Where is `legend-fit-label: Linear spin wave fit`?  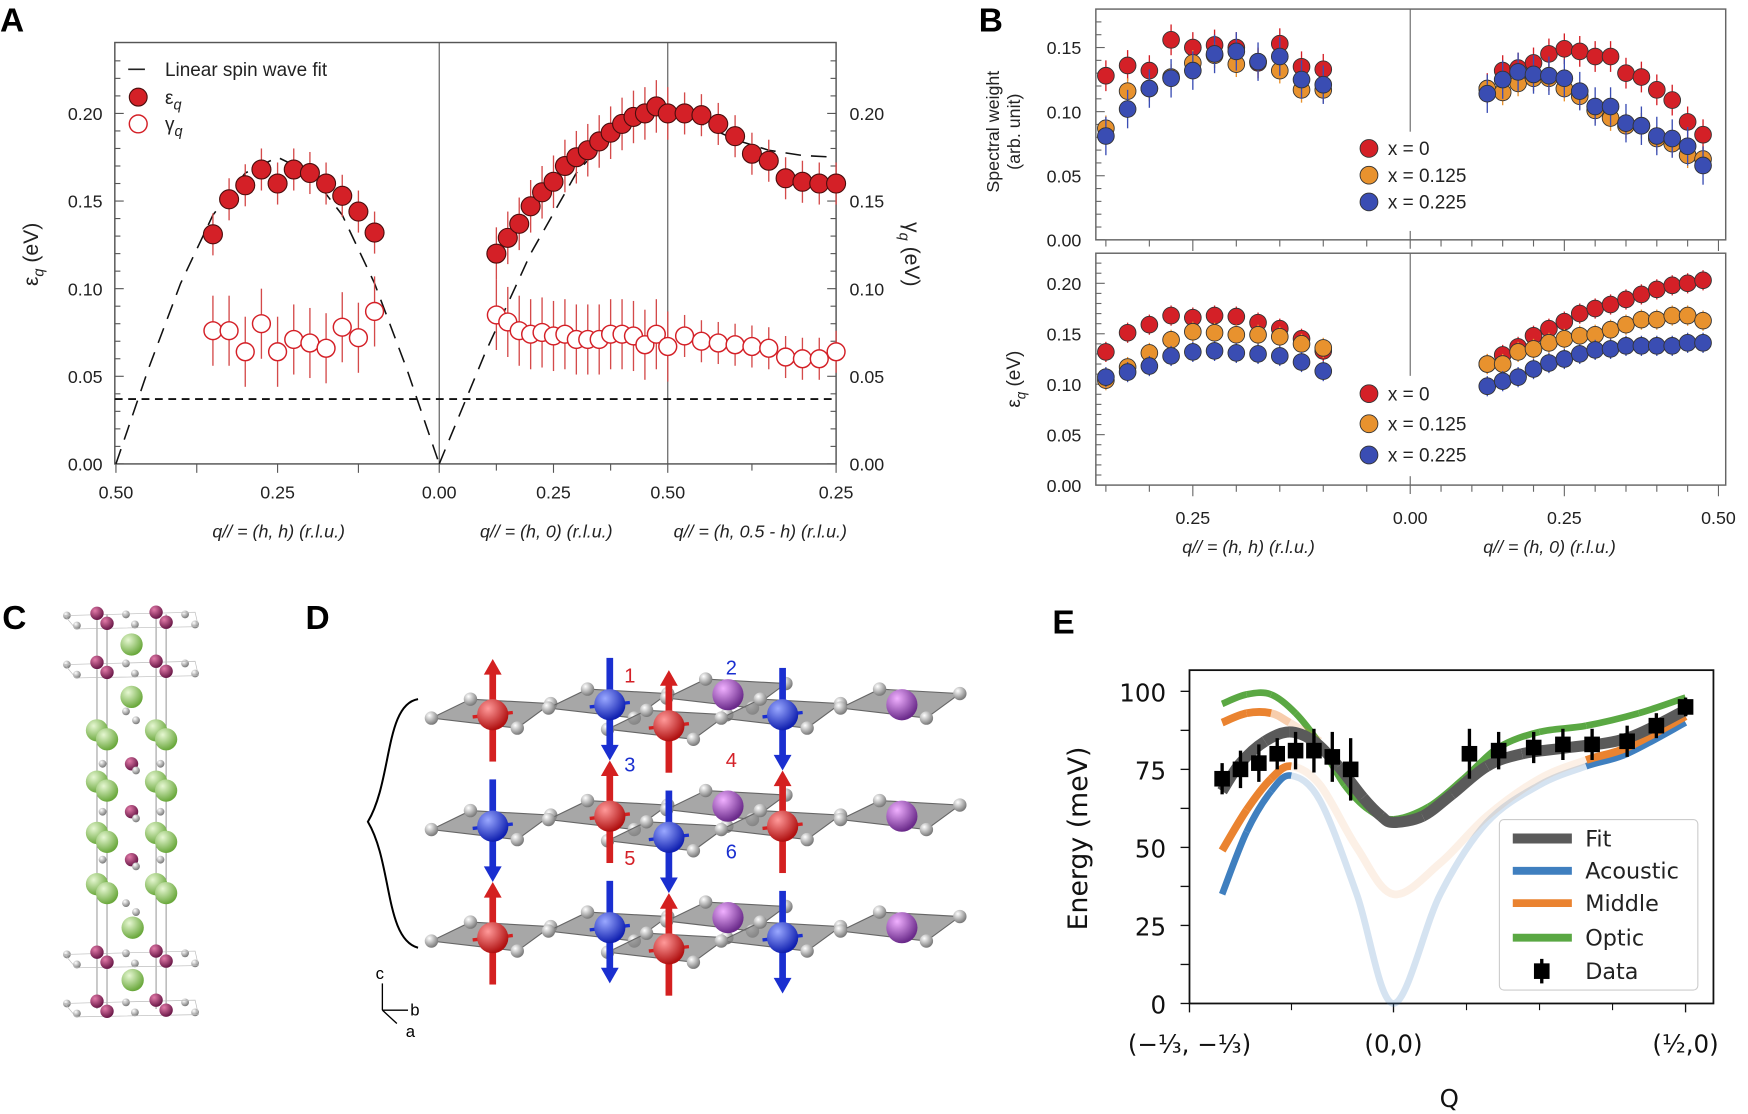 legend-fit-label: Linear spin wave fit is located at coordinates (246, 70).